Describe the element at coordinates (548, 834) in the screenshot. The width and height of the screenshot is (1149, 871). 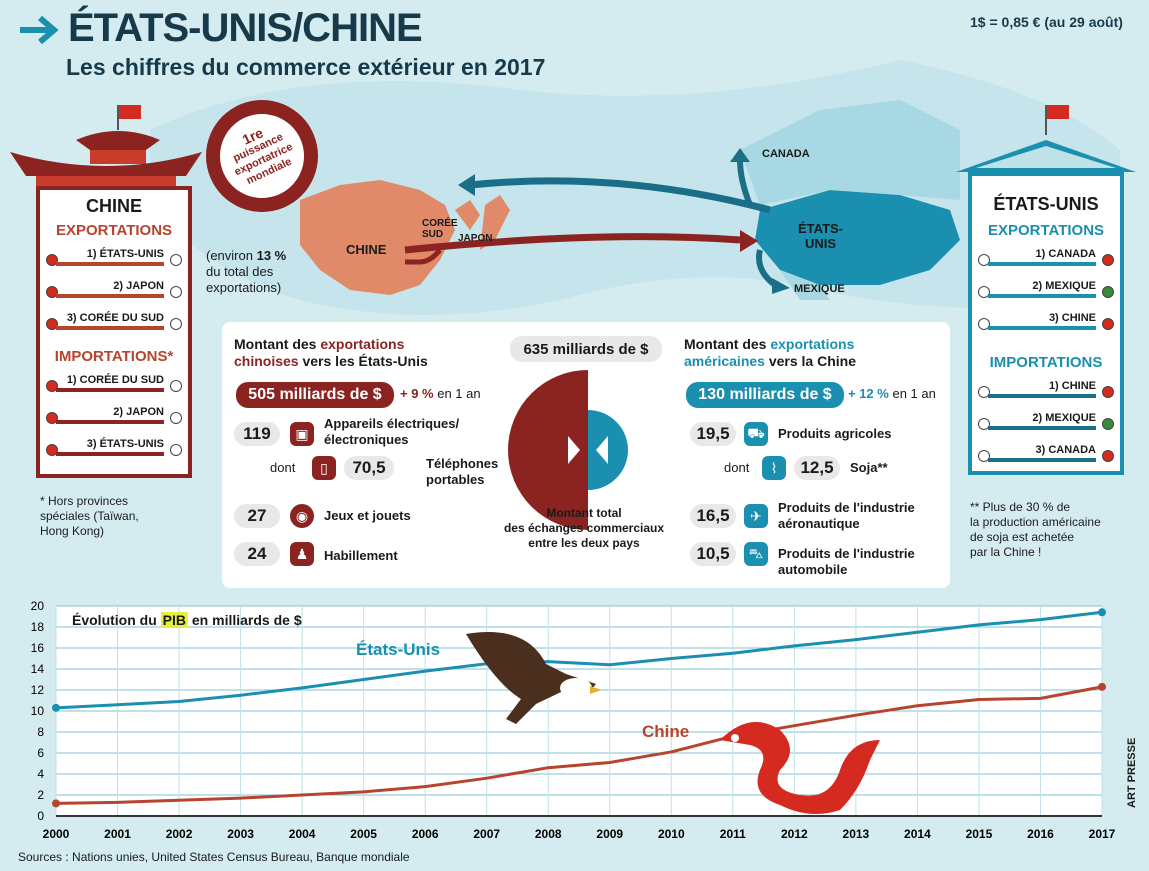
I see `x-tick-label: 2008` at that location.